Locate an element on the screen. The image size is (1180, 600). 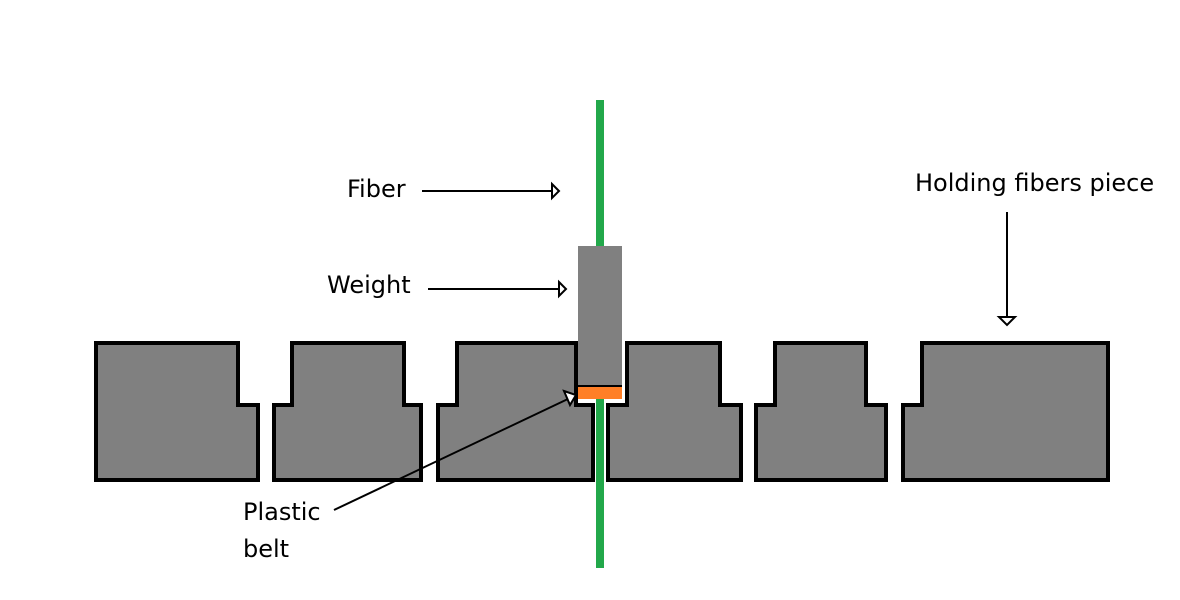
weight-block is located at coordinates (600, 316).